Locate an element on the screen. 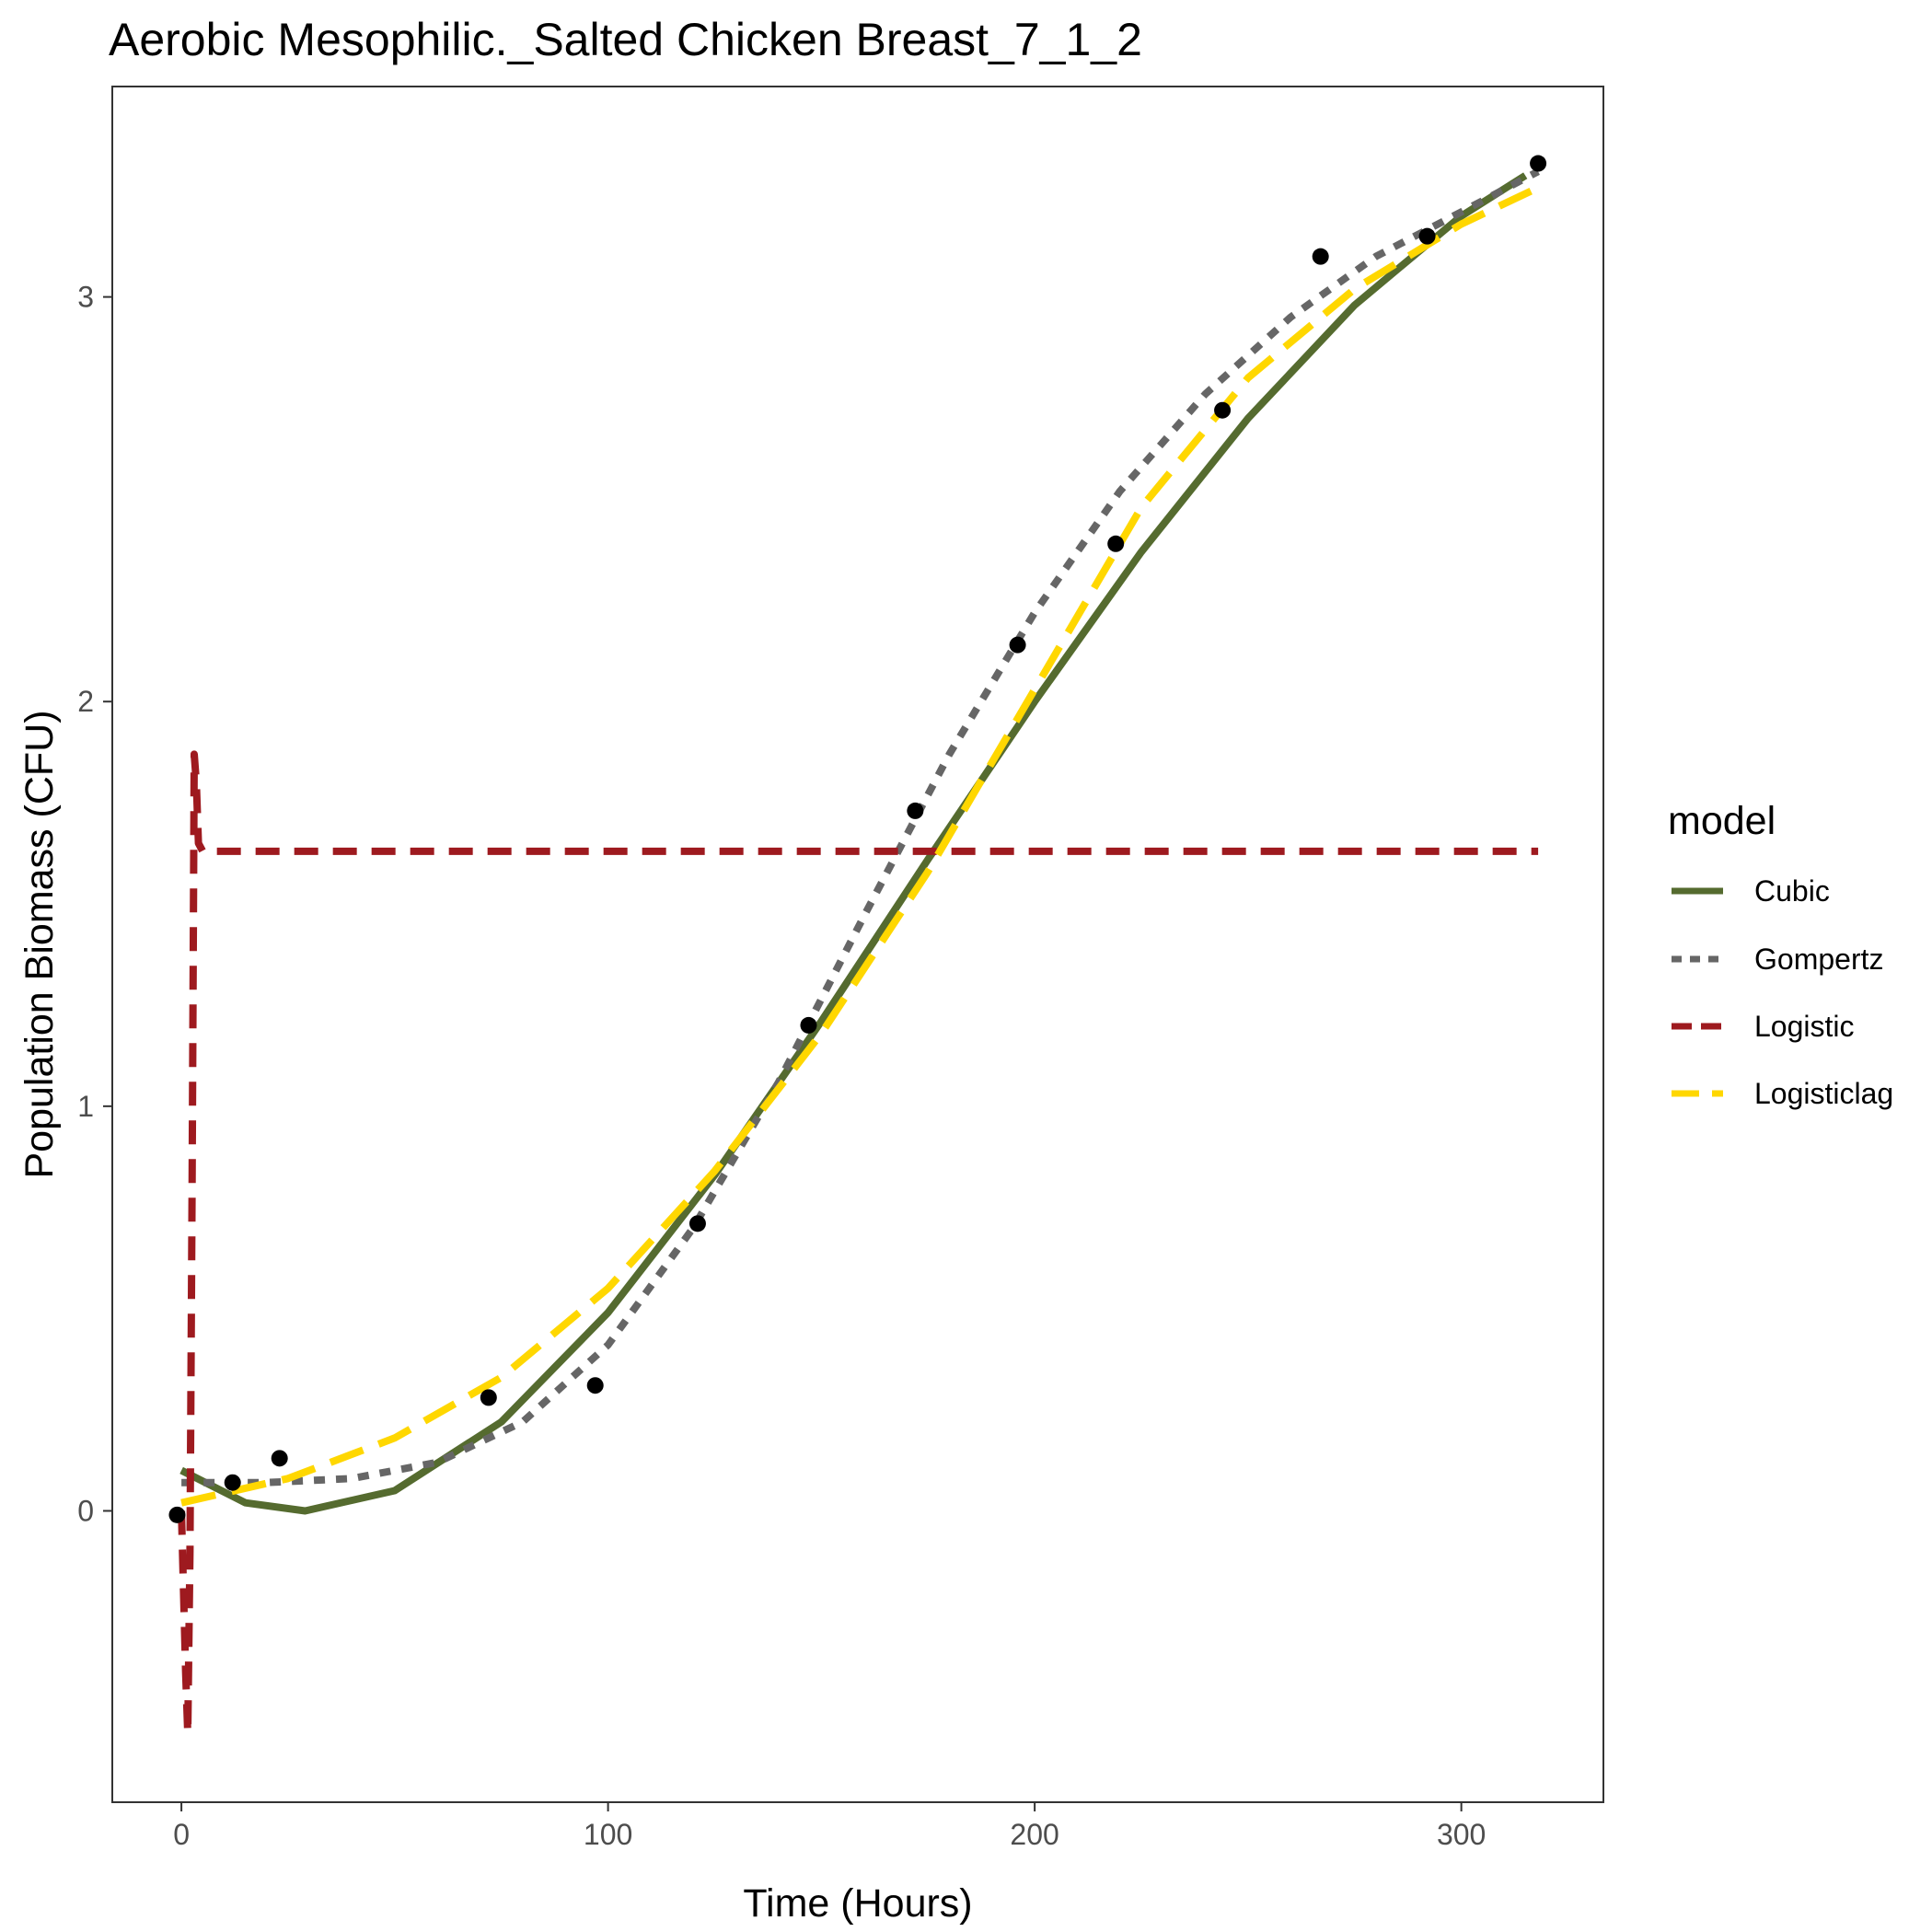 Image resolution: width=1932 pixels, height=1932 pixels. x-axis: 0 100 200 300 is located at coordinates (830, 1827).